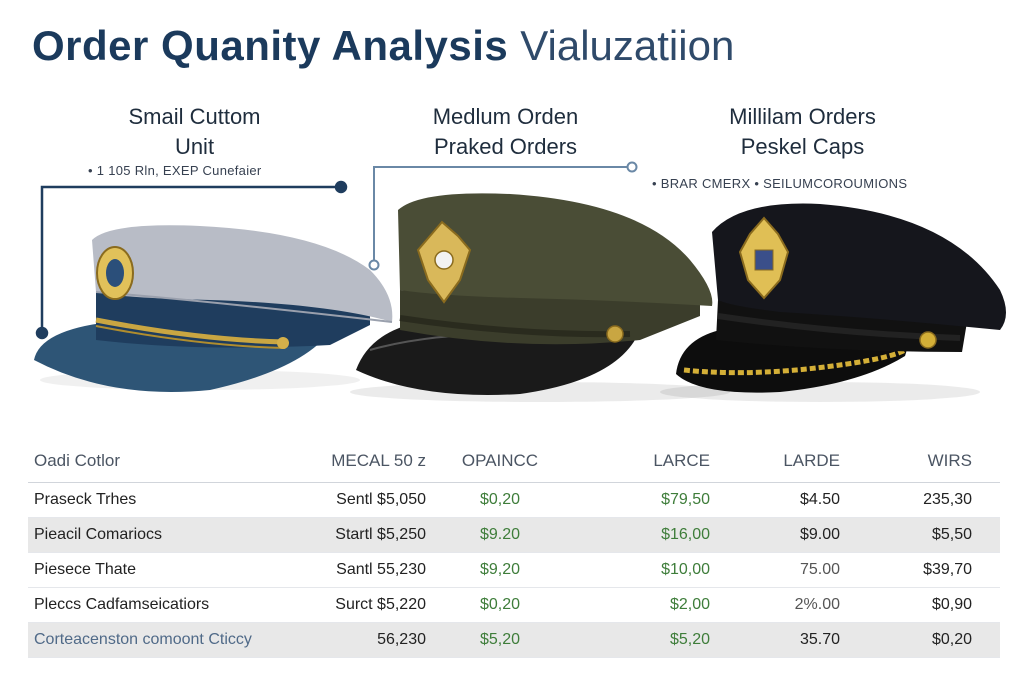 This screenshot has width=1024, height=683. I want to click on table-cell: Corteacenston comoont Cticcy, so click(143, 639).